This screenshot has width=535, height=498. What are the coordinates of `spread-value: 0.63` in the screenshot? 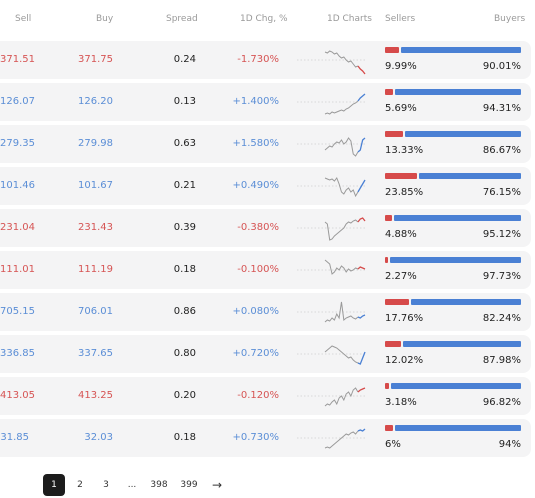 It's located at (184, 143).